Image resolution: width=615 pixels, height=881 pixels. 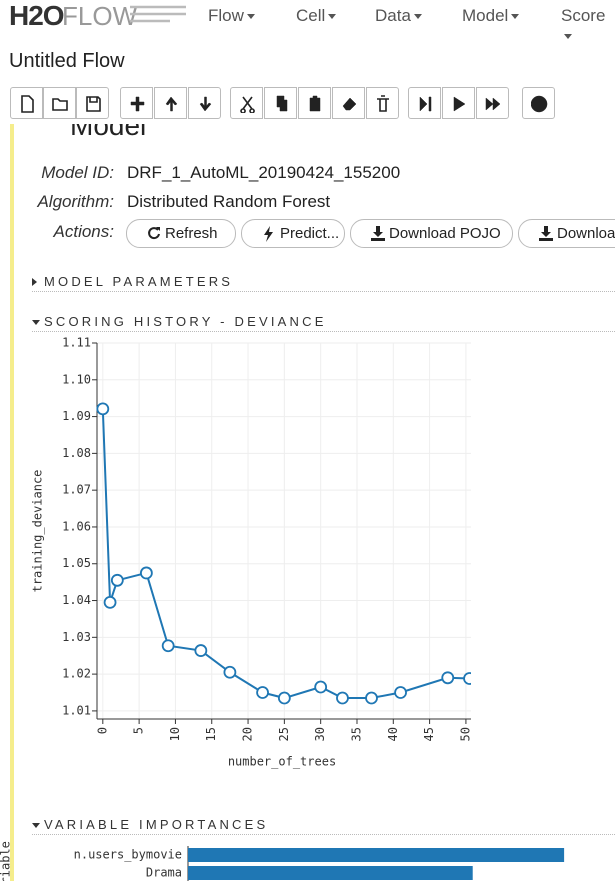 I want to click on x-tick-label: 50, so click(x=465, y=734).